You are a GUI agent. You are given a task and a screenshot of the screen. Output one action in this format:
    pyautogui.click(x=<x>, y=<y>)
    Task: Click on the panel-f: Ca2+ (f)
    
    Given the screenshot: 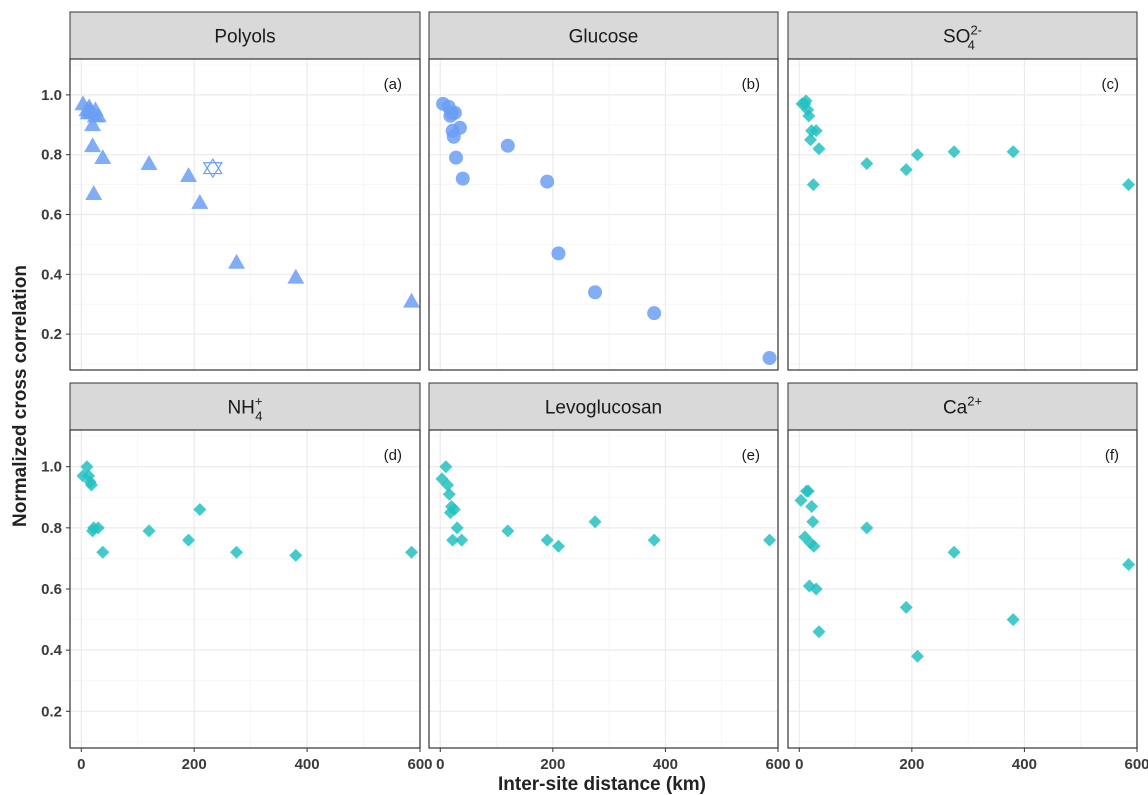 What is the action you would take?
    pyautogui.click(x=962, y=565)
    